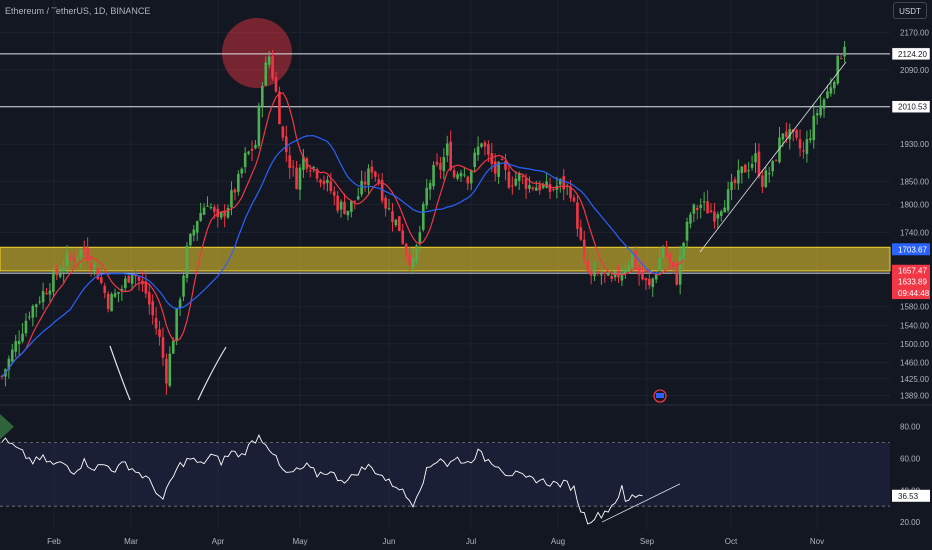 This screenshot has height=550, width=932. Describe the element at coordinates (910, 427) in the screenshot. I see `rsi-tick-label: 80.00` at that location.